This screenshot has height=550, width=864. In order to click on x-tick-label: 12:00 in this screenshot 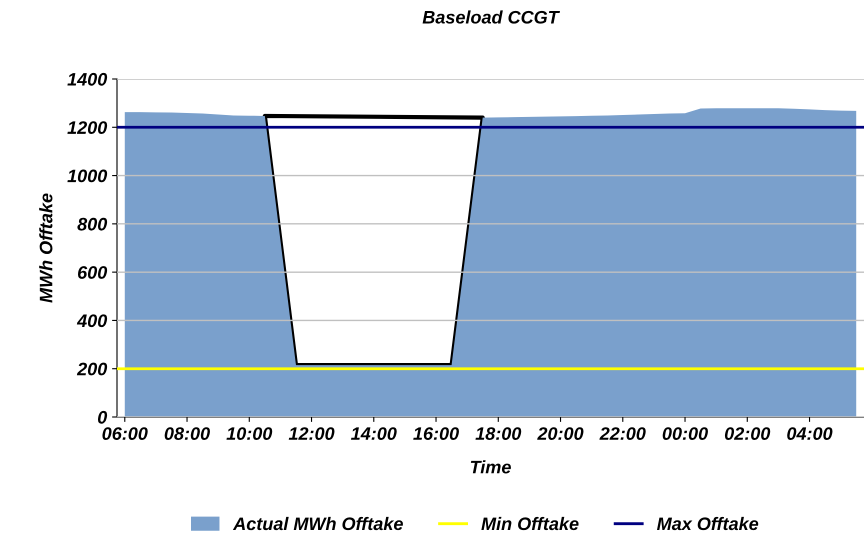, I will do `click(311, 433)`.